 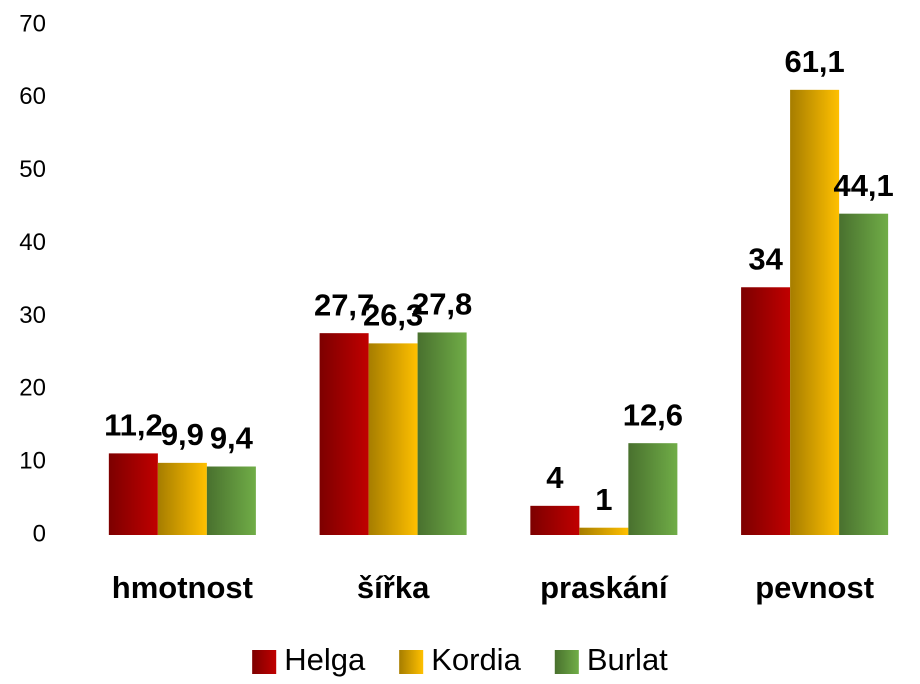 What do you see at coordinates (232, 438) in the screenshot?
I see `data-label: 9,4` at bounding box center [232, 438].